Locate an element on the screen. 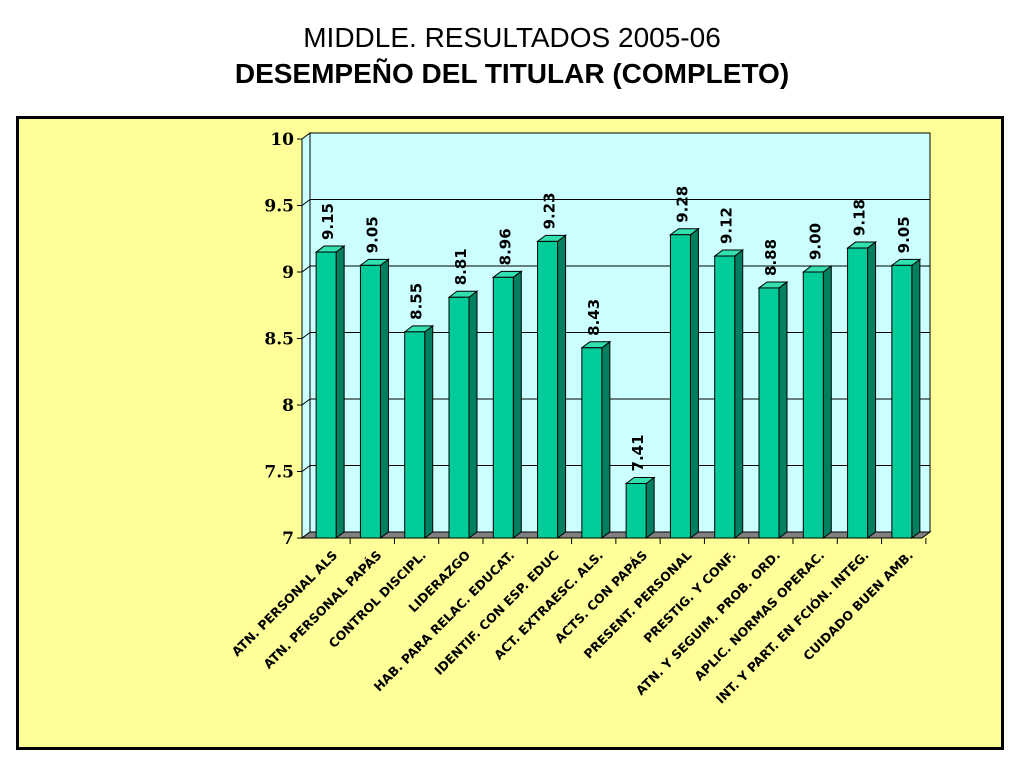 The height and width of the screenshot is (768, 1024). chart-title-line1: MIDDLE. RESULTADOS 2005-06 is located at coordinates (512, 37).